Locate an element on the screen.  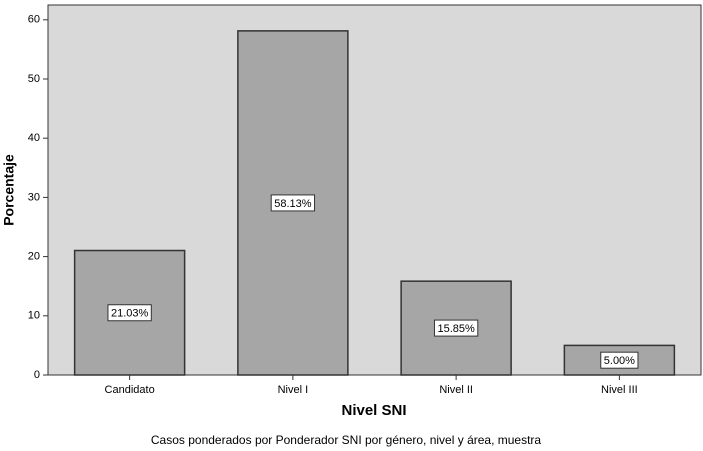
value-label: 5.00% is located at coordinates (619, 361).